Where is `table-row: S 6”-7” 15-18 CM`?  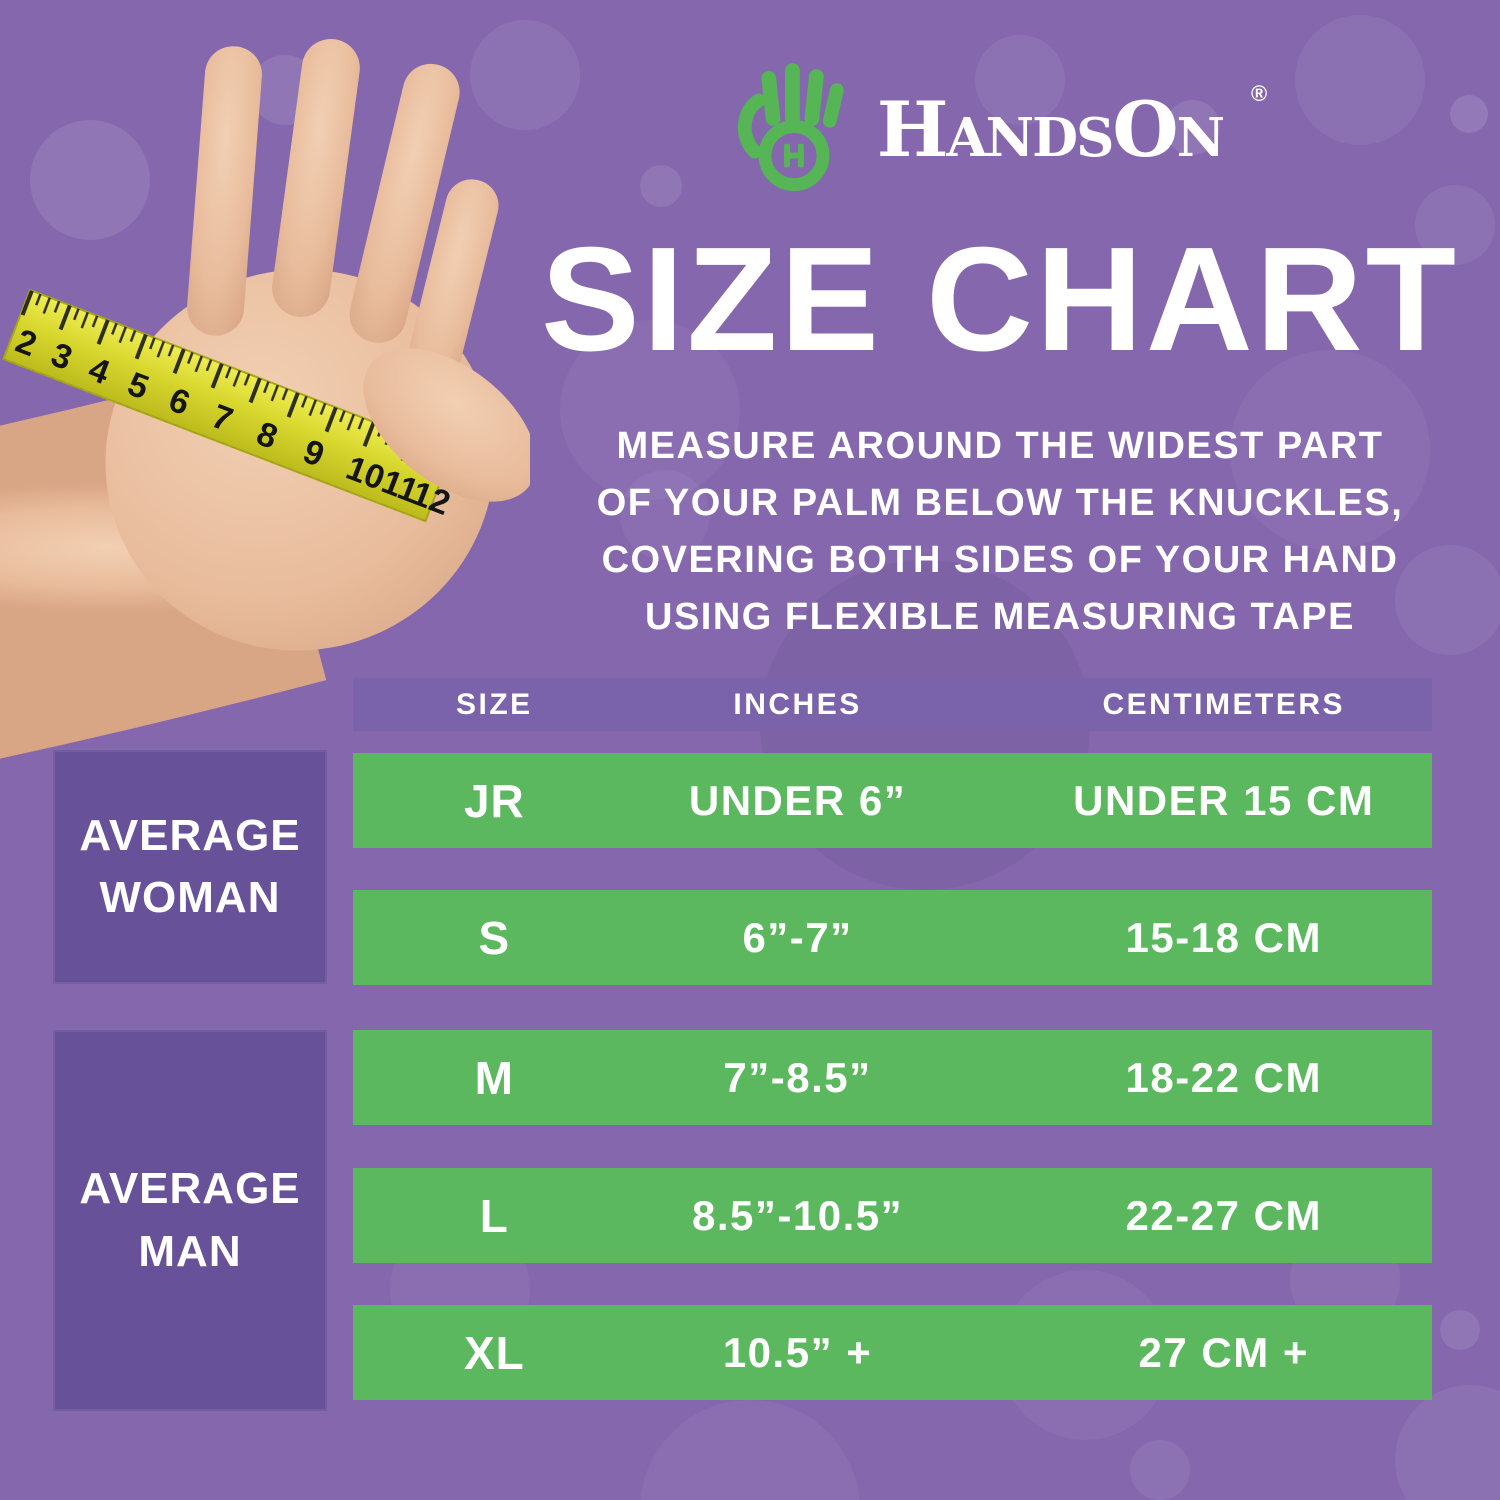 table-row: S 6”-7” 15-18 CM is located at coordinates (892, 937).